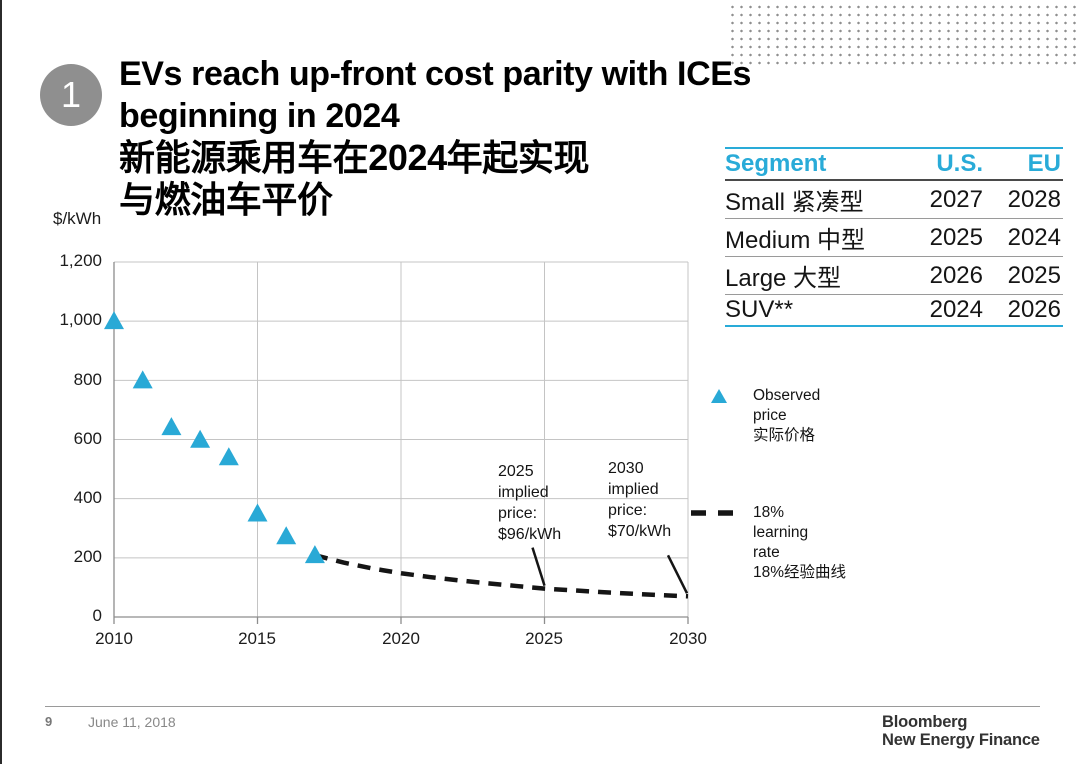 The height and width of the screenshot is (764, 1080). What do you see at coordinates (1, 382) in the screenshot?
I see `slide-left-edge` at bounding box center [1, 382].